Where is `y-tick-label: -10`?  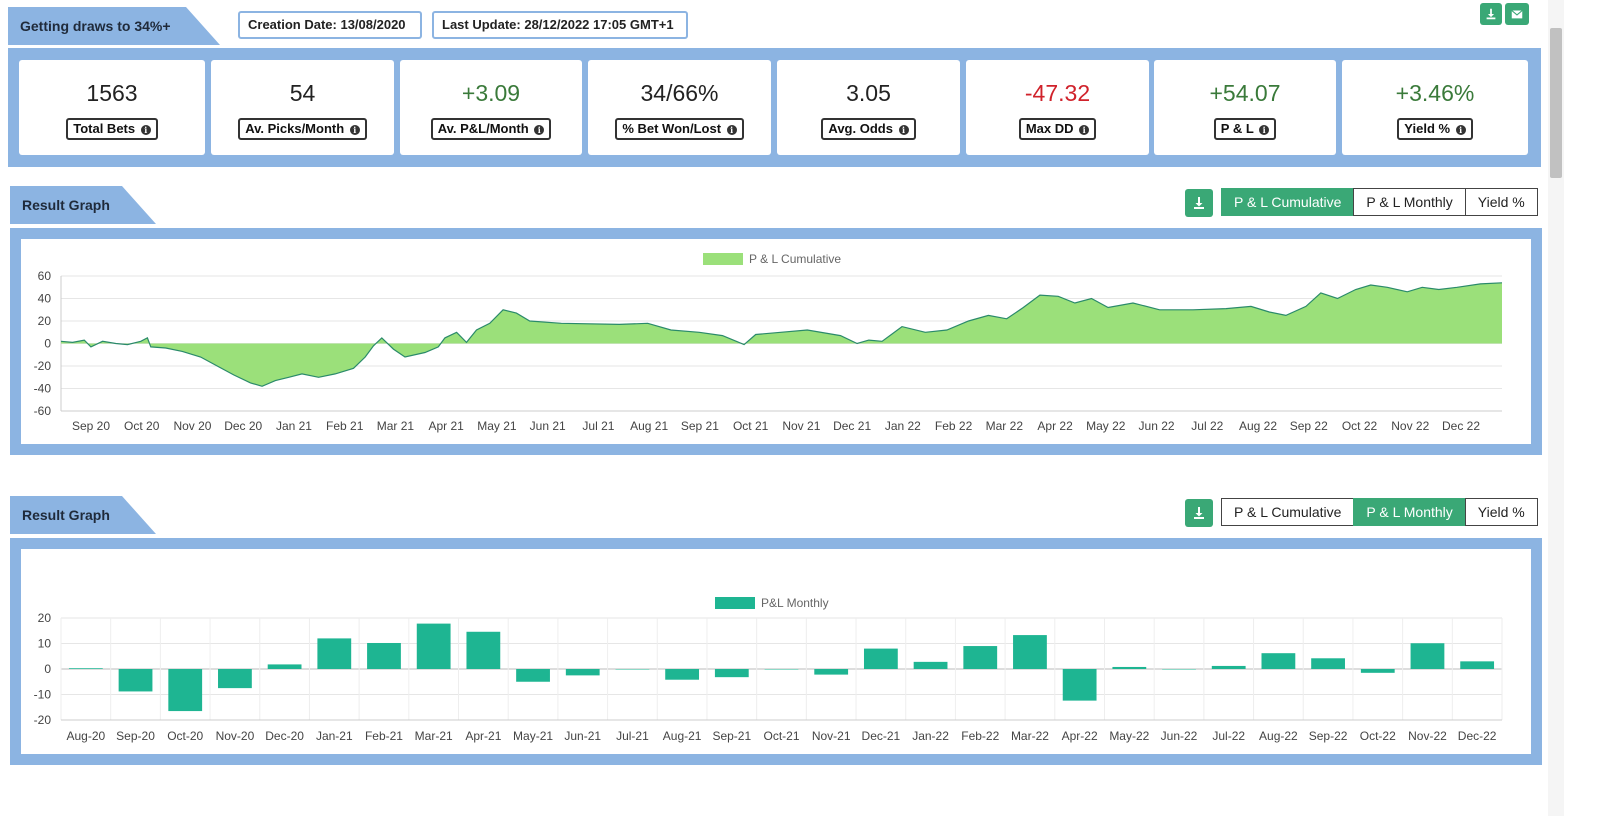
y-tick-label: -10 is located at coordinates (43, 695).